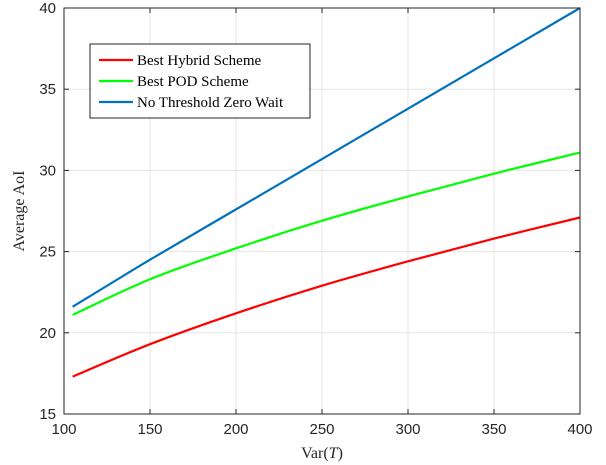 The image size is (606, 465). I want to click on x-axis-label: Var(T), so click(322, 453).